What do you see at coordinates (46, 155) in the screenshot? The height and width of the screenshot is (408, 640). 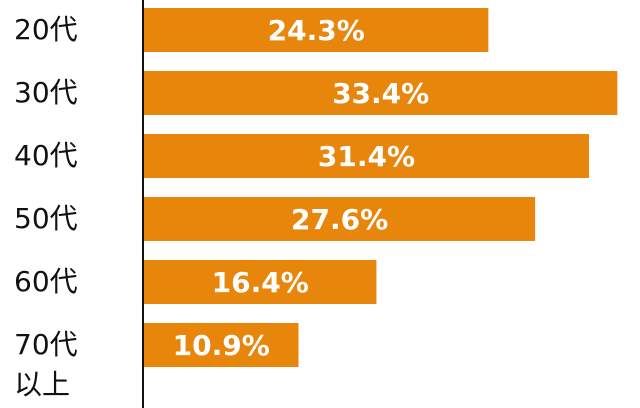 I see `category-label: 40代` at bounding box center [46, 155].